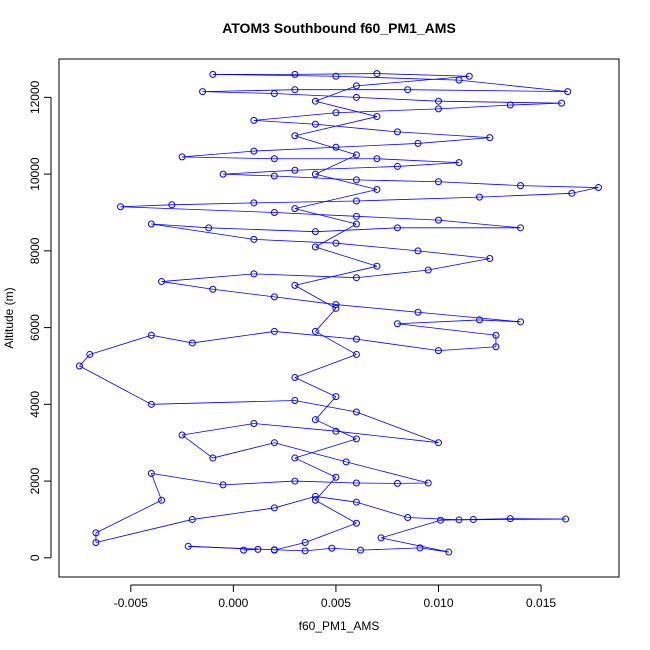 The image size is (650, 650). I want to click on x-axis-label: f60_PM1_AMS, so click(339, 626).